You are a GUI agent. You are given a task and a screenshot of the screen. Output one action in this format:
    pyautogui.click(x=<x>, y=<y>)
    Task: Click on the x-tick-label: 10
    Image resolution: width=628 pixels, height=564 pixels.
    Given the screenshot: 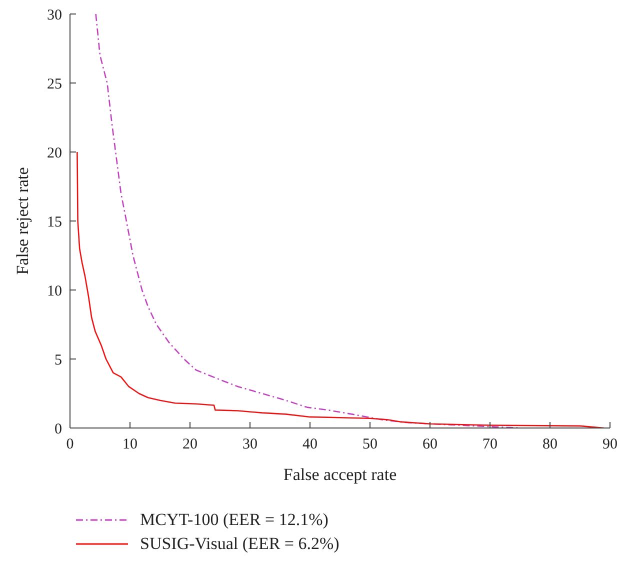 What is the action you would take?
    pyautogui.click(x=130, y=444)
    